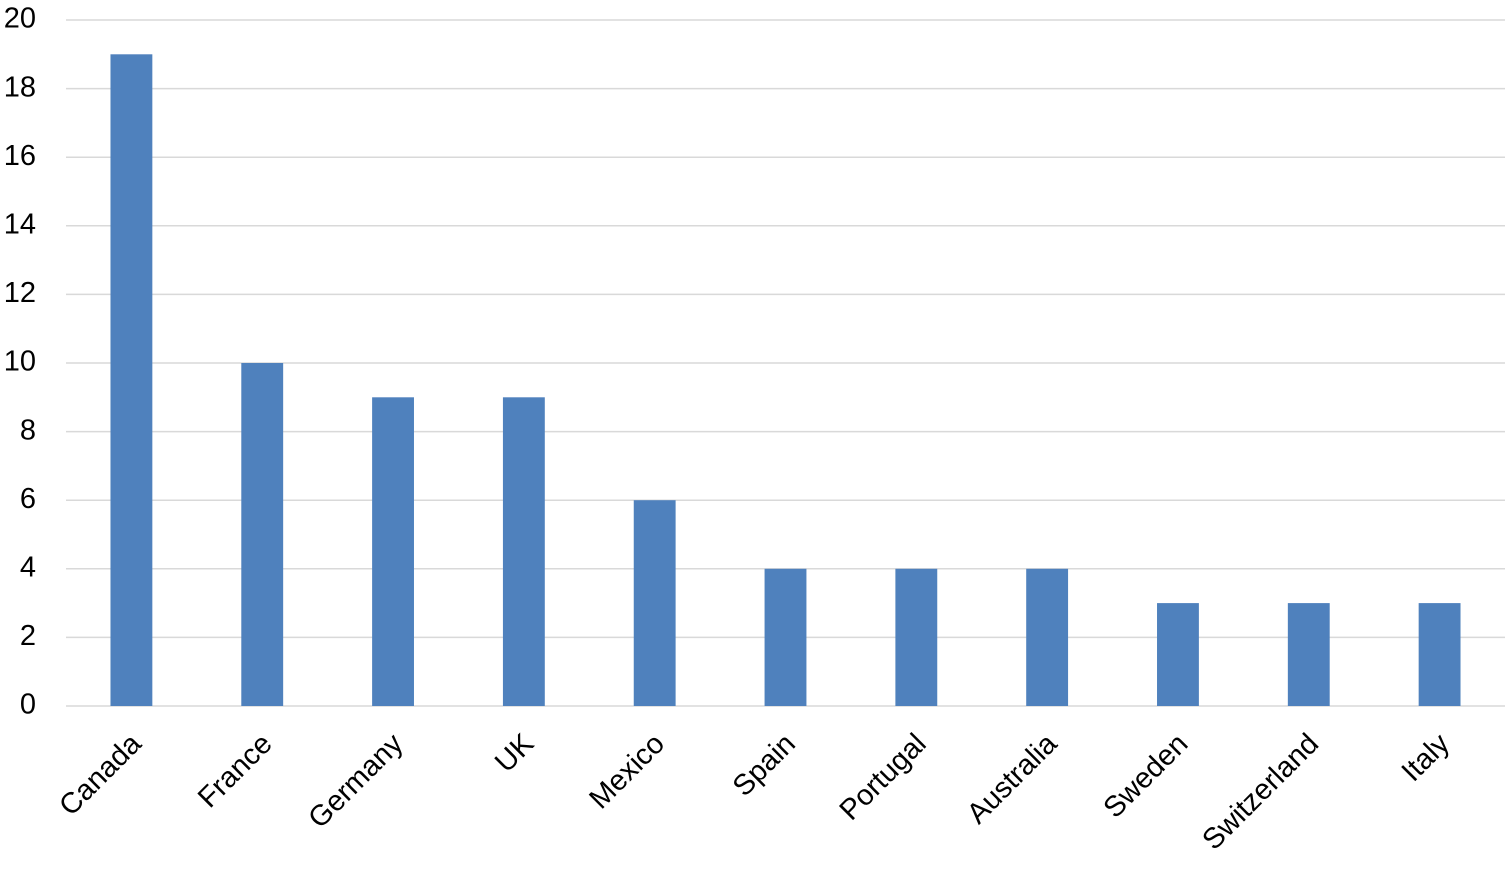  Describe the element at coordinates (28, 636) in the screenshot. I see `y-tick-label: 2` at that location.